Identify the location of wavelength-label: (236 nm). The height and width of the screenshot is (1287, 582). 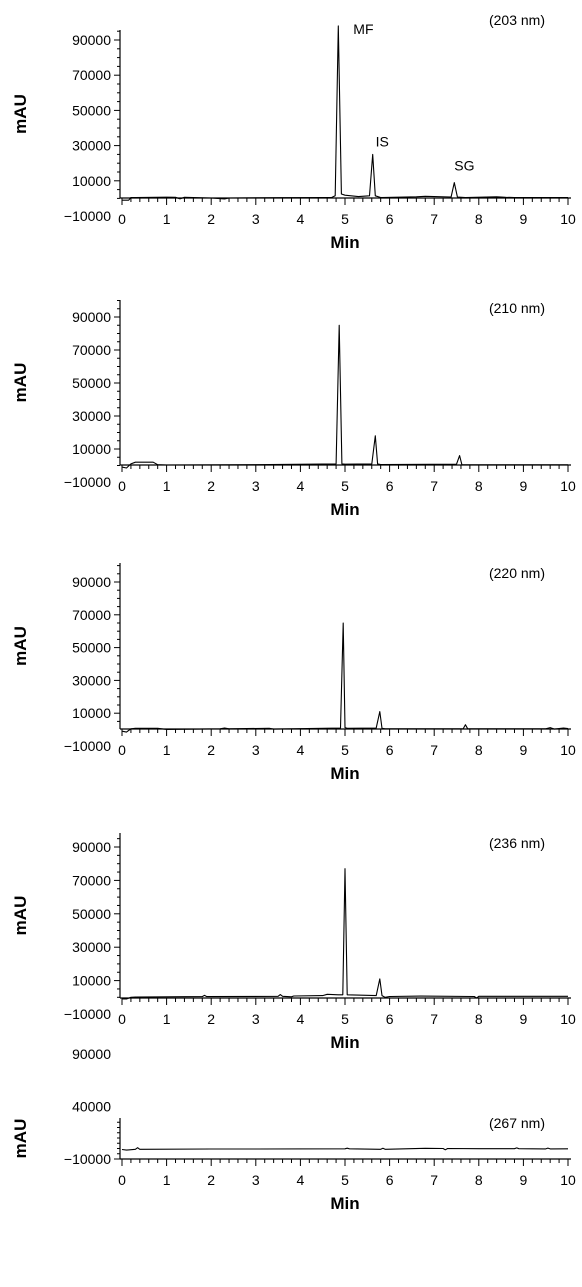
(517, 843).